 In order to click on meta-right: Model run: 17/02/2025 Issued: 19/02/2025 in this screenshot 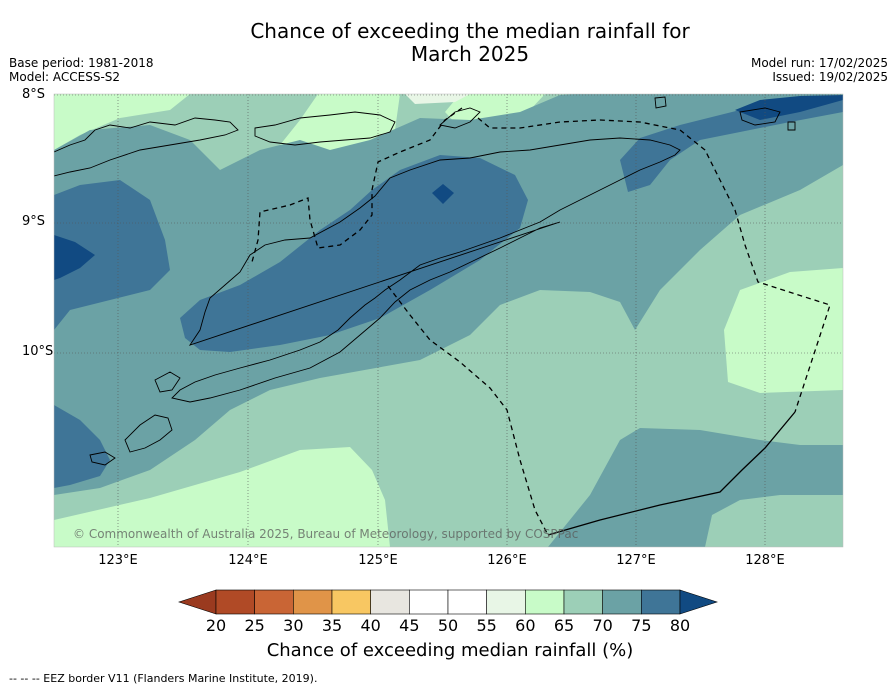, I will do `click(819, 70)`.